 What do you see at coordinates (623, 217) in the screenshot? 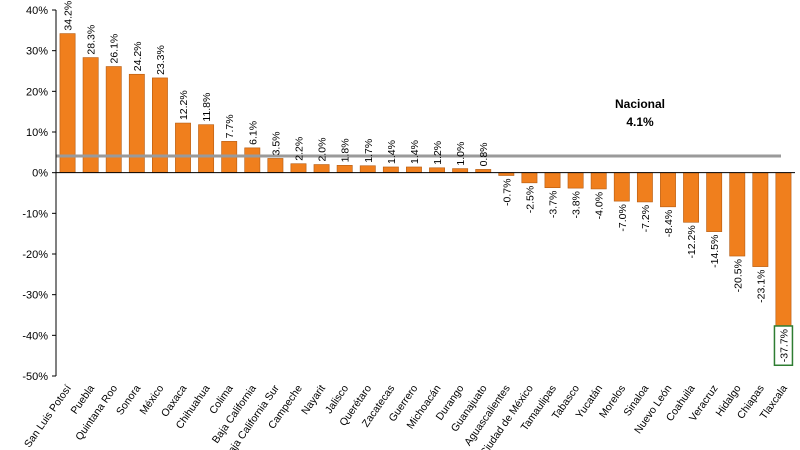
I see `value-label: -7.0%` at bounding box center [623, 217].